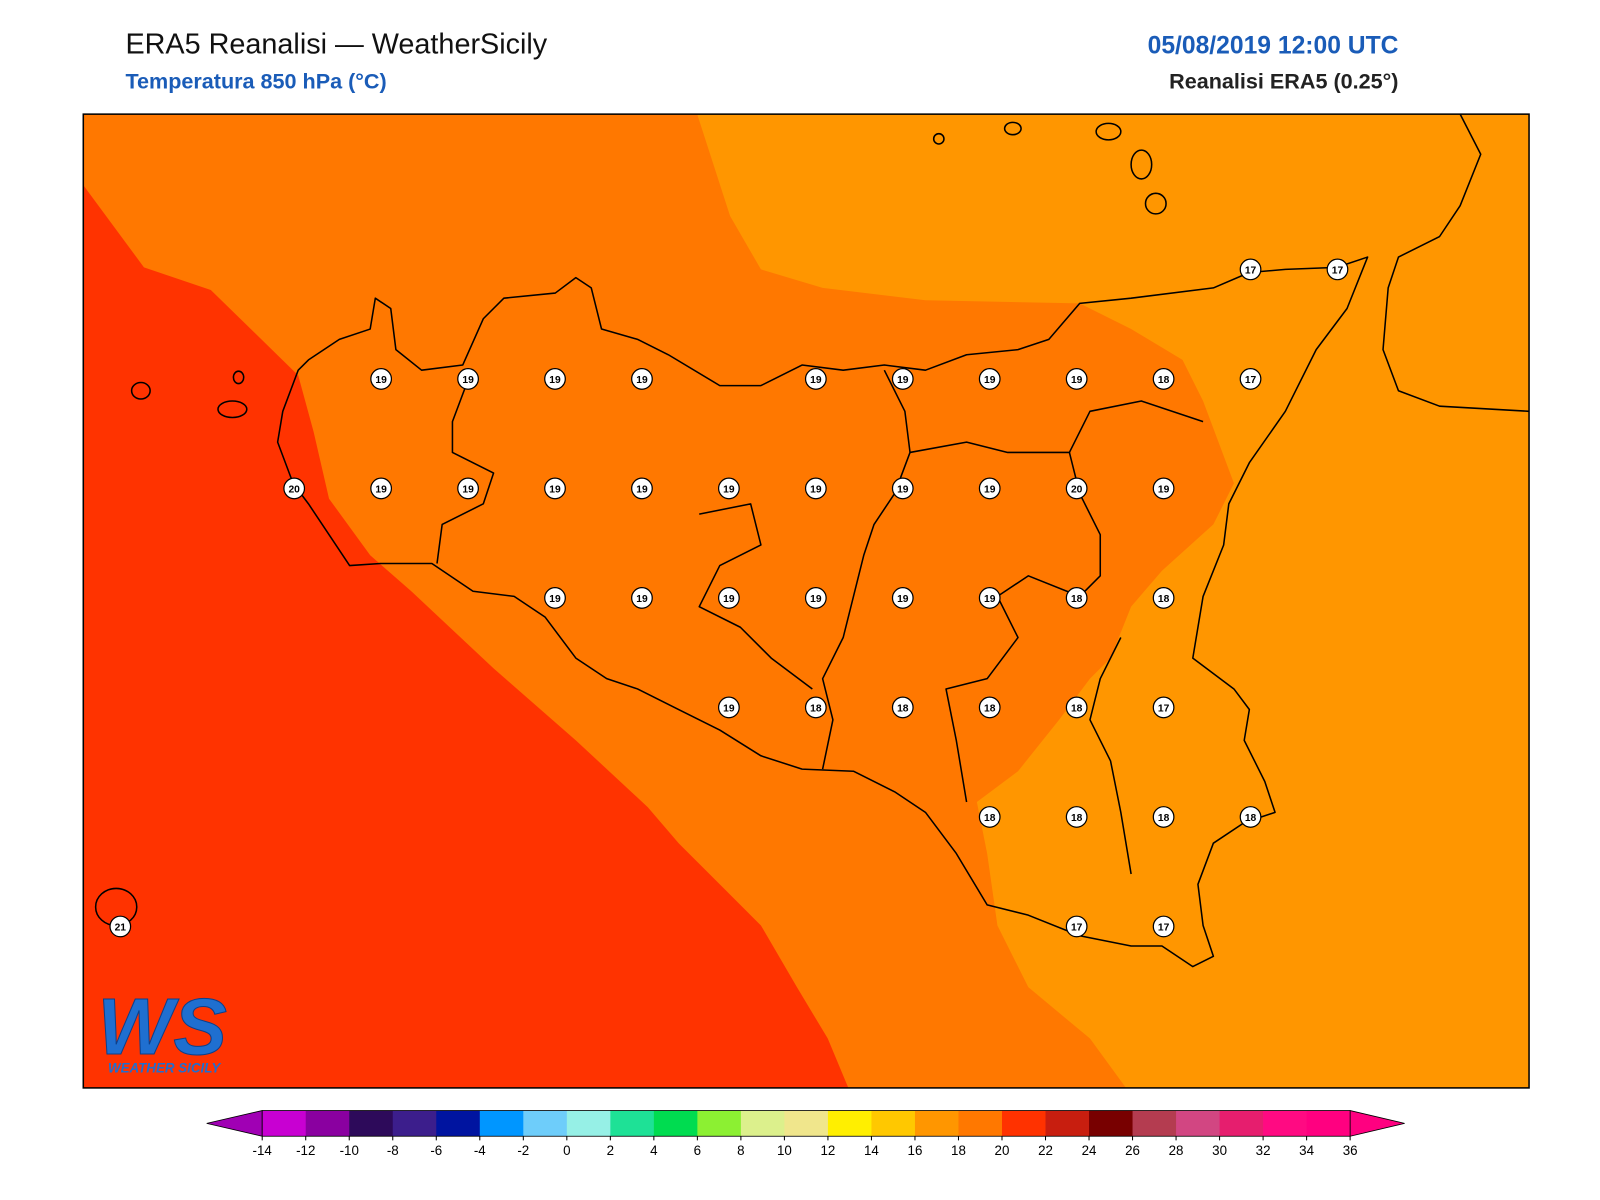 Image resolution: width=1600 pixels, height=1200 pixels. Describe the element at coordinates (480, 1150) in the screenshot. I see `colorbar-tick-label: -4` at that location.